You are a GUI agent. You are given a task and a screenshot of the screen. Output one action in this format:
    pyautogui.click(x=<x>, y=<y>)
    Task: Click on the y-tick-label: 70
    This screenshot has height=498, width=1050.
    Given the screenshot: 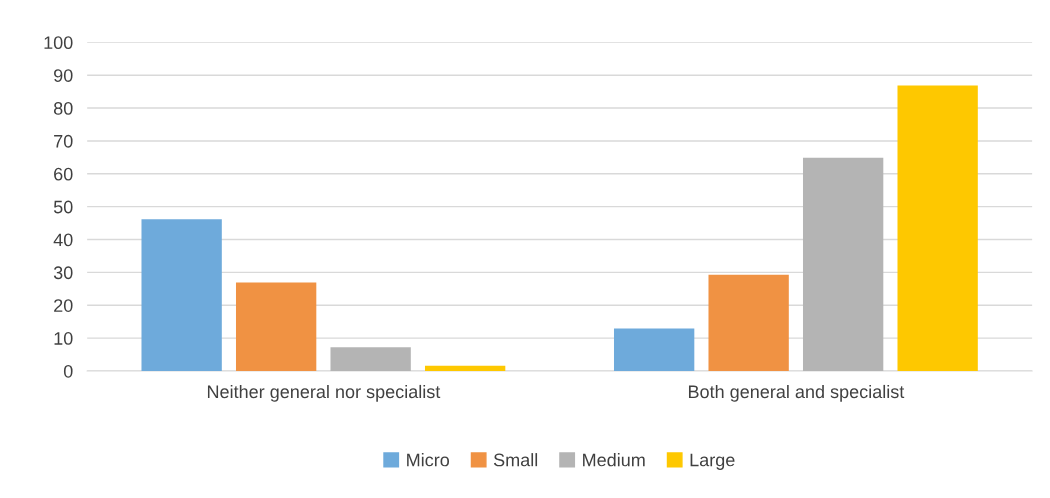 What is the action you would take?
    pyautogui.click(x=63, y=141)
    